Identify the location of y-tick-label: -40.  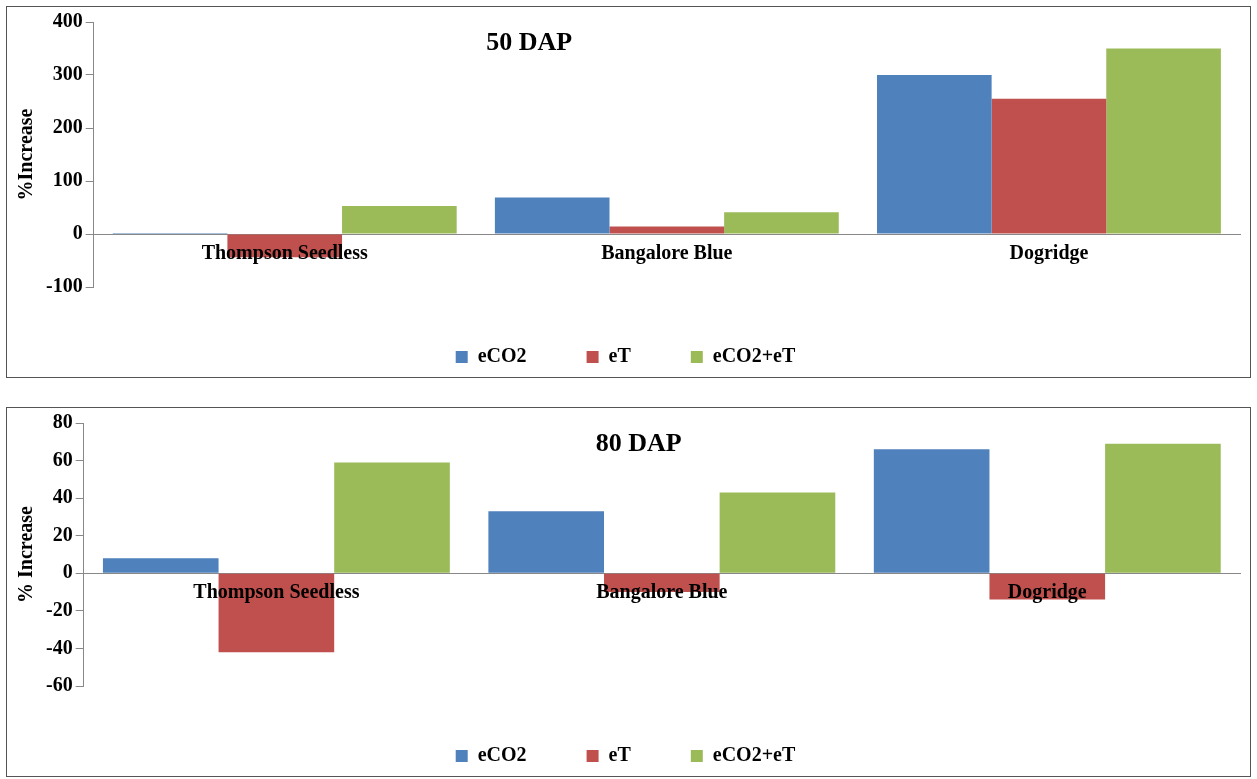
(59, 646).